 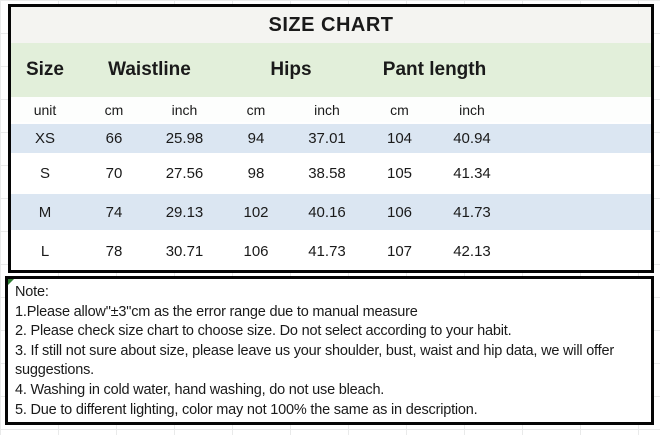 What do you see at coordinates (331, 70) in the screenshot?
I see `table-header-row: Size Waistline Hips Pant length` at bounding box center [331, 70].